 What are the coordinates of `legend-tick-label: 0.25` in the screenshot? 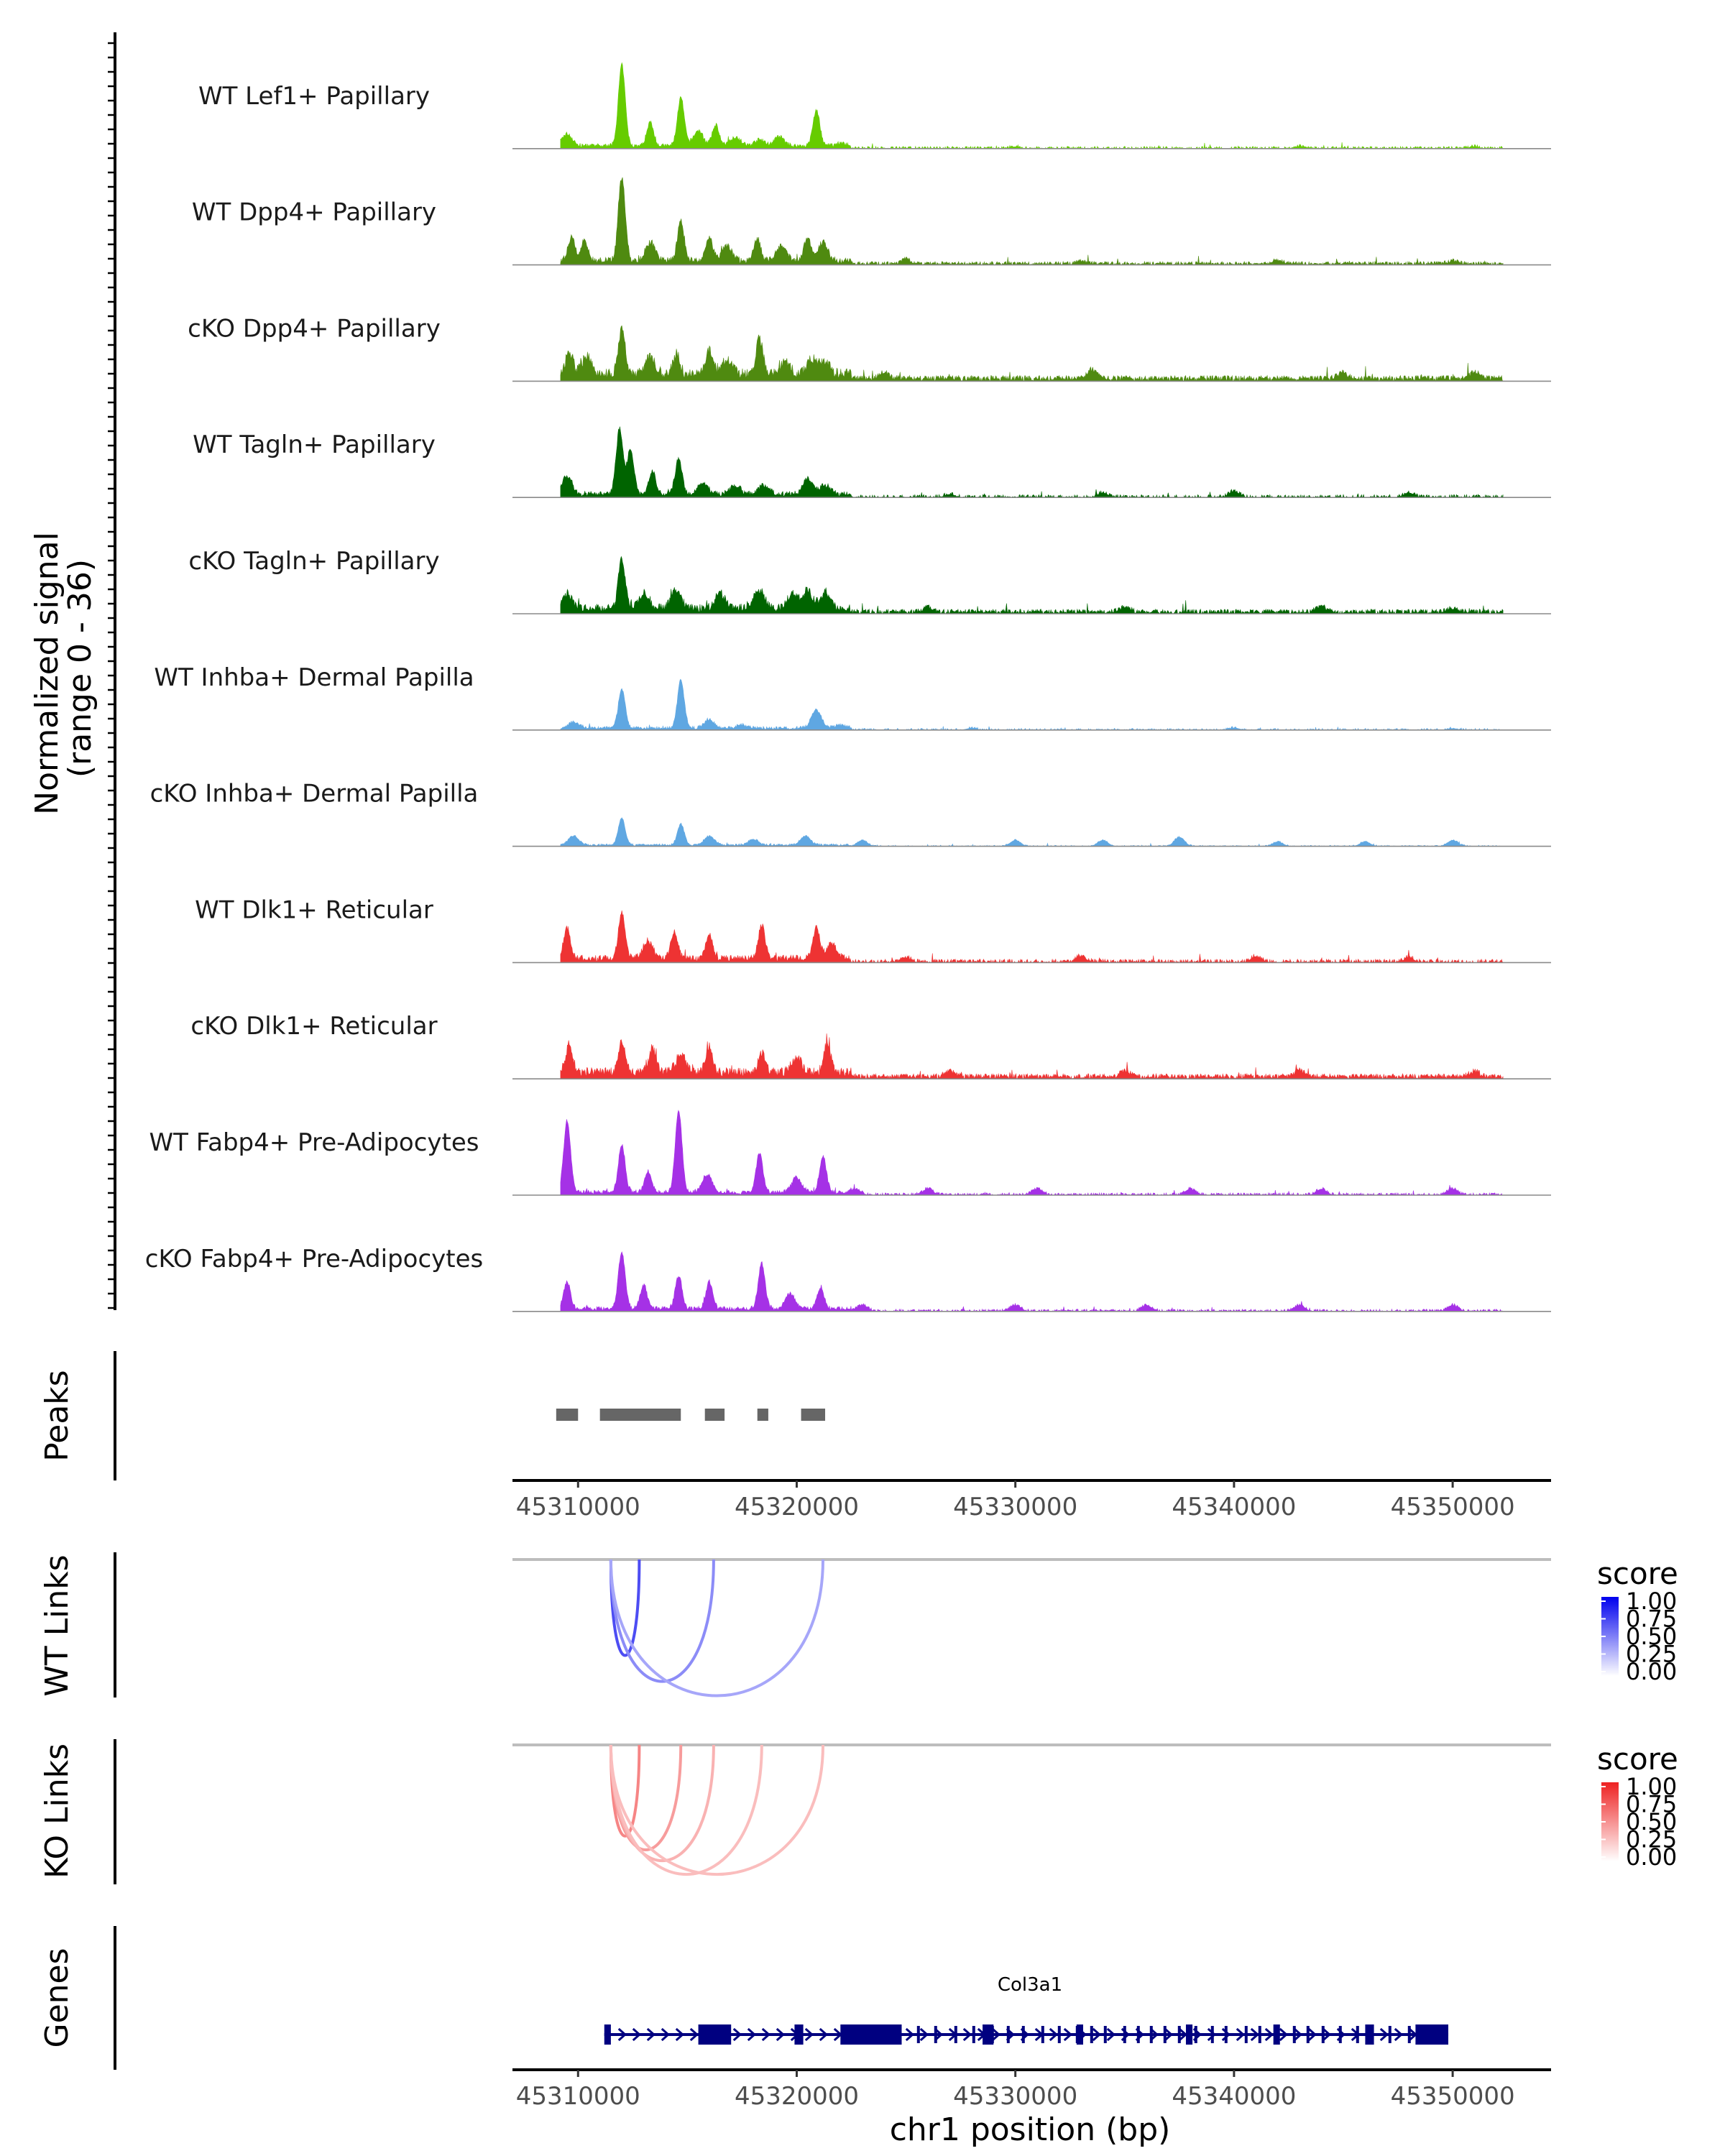 It's located at (1651, 1654).